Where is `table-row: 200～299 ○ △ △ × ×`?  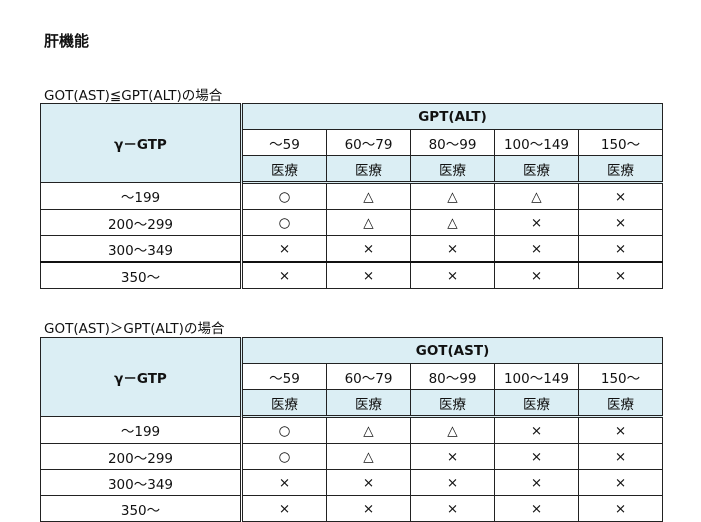
table-row: 200～299 ○ △ △ × × is located at coordinates (351, 222).